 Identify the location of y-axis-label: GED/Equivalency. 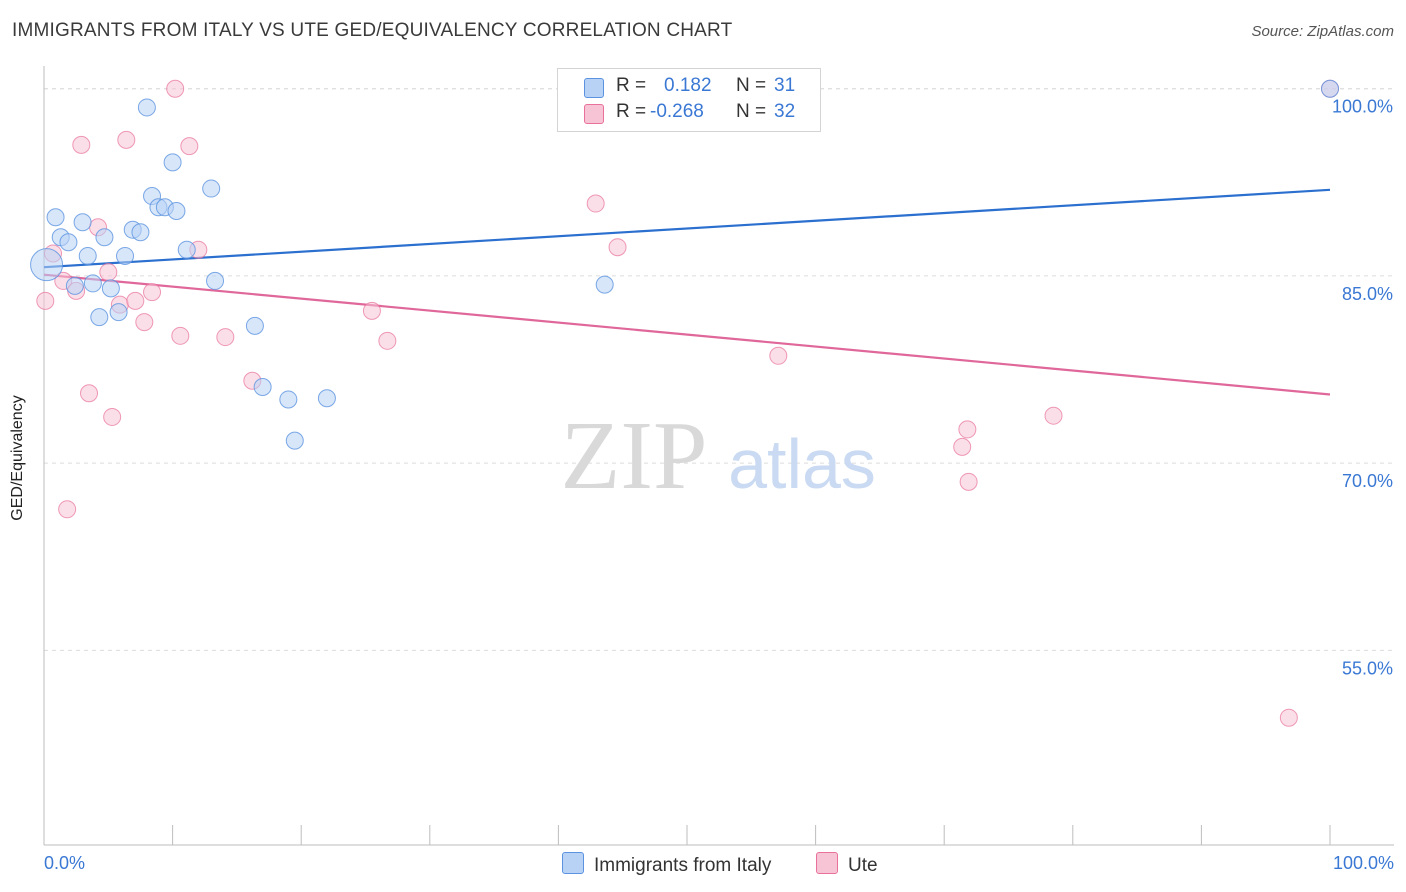
(17, 458).